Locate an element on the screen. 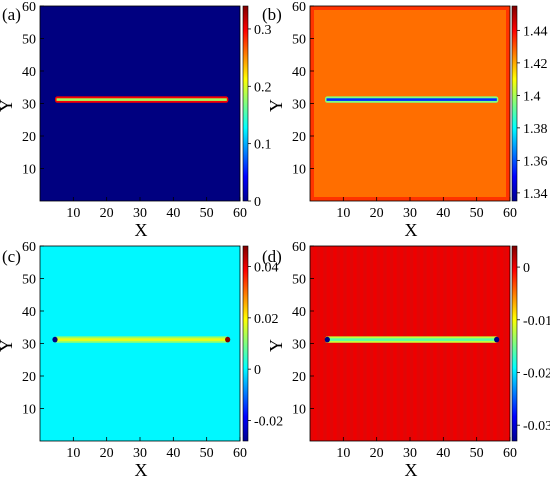  colorbar-tick-label: 0.04 is located at coordinates (266, 268).